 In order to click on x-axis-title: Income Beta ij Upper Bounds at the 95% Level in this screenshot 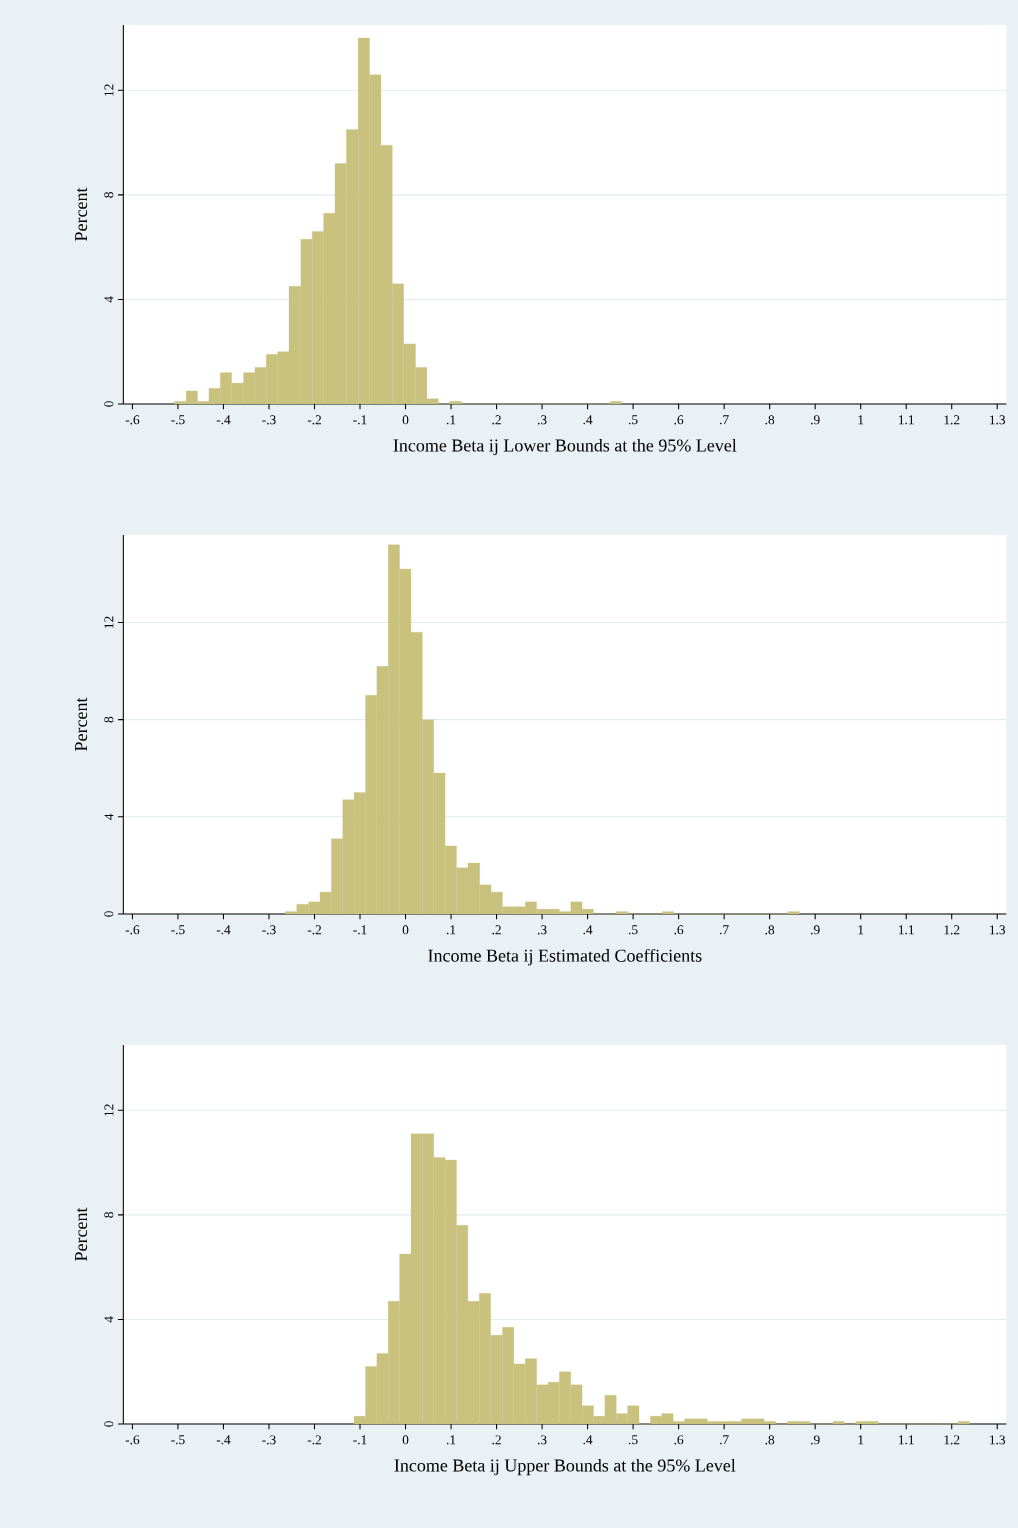, I will do `click(565, 1467)`.